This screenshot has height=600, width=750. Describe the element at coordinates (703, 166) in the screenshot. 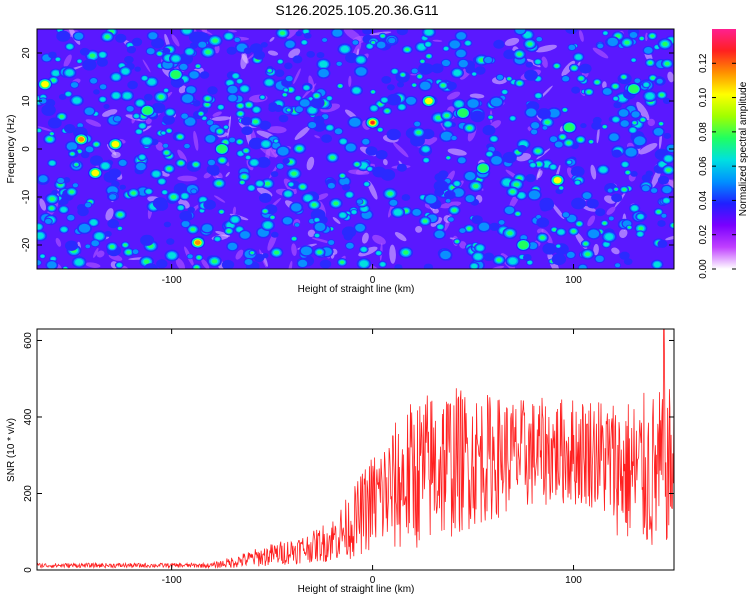

I see `colorbar-tick-label: 0.06` at that location.